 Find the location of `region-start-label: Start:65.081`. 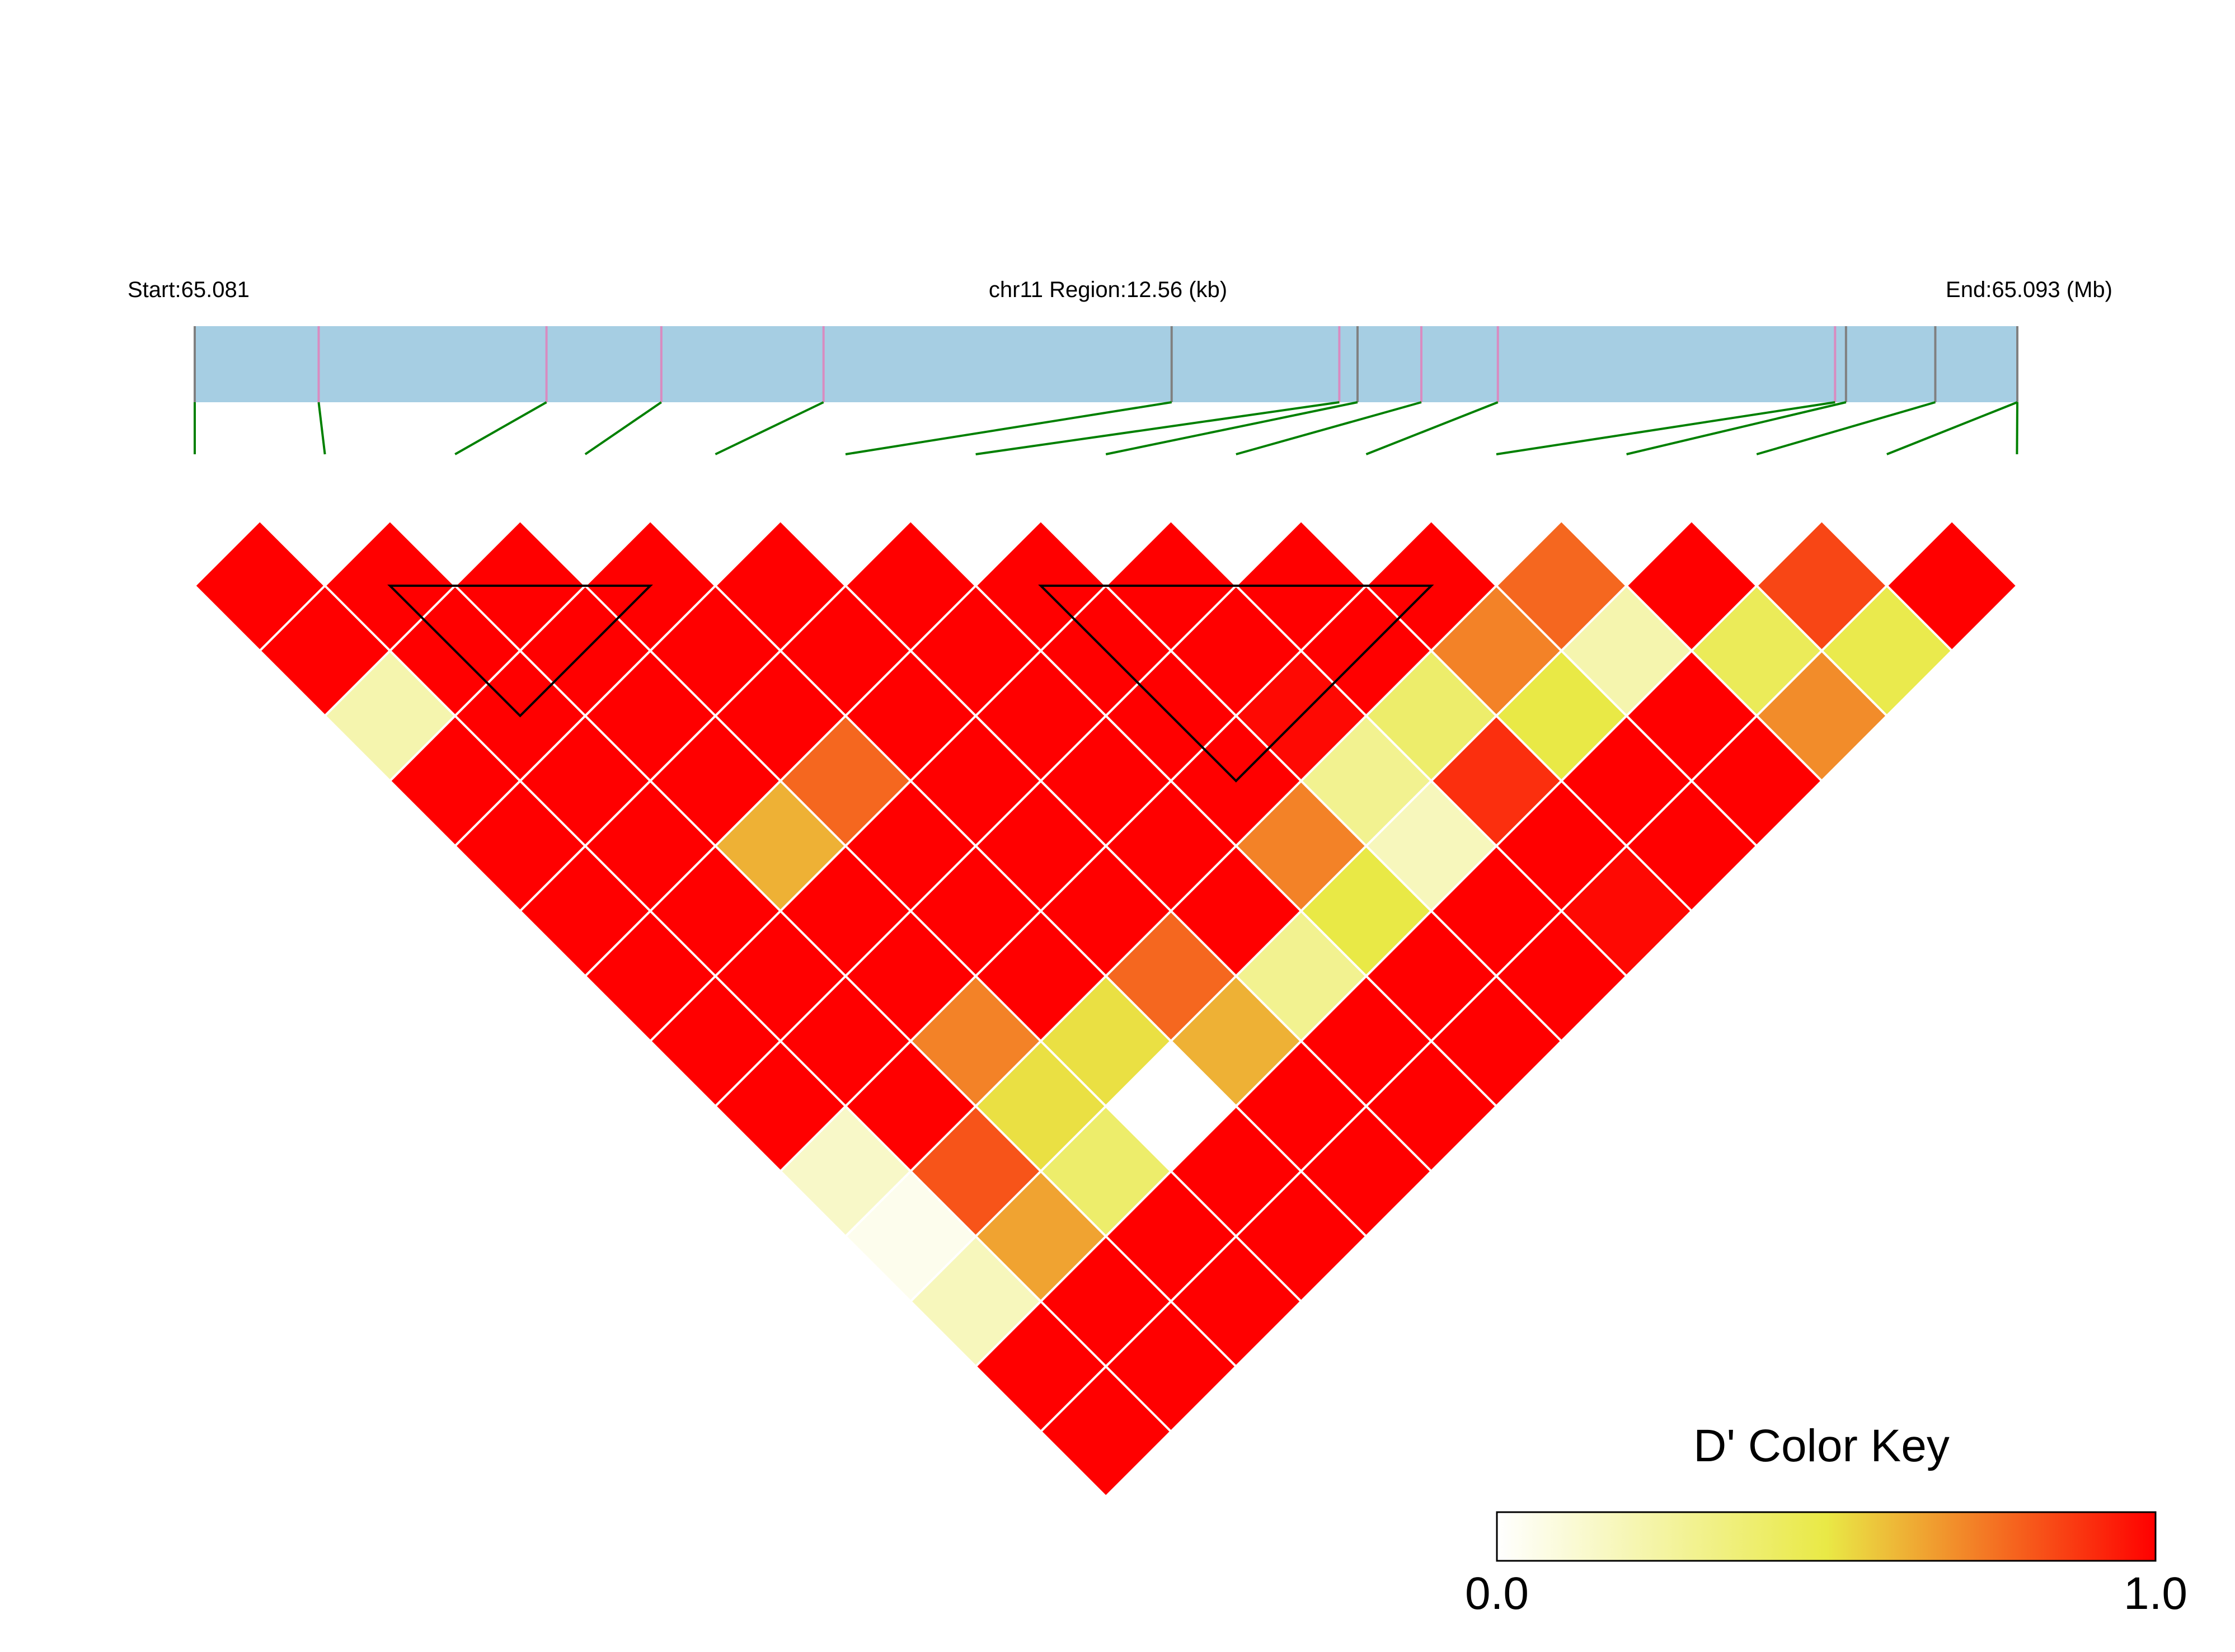

region-start-label: Start:65.081 is located at coordinates (189, 289).